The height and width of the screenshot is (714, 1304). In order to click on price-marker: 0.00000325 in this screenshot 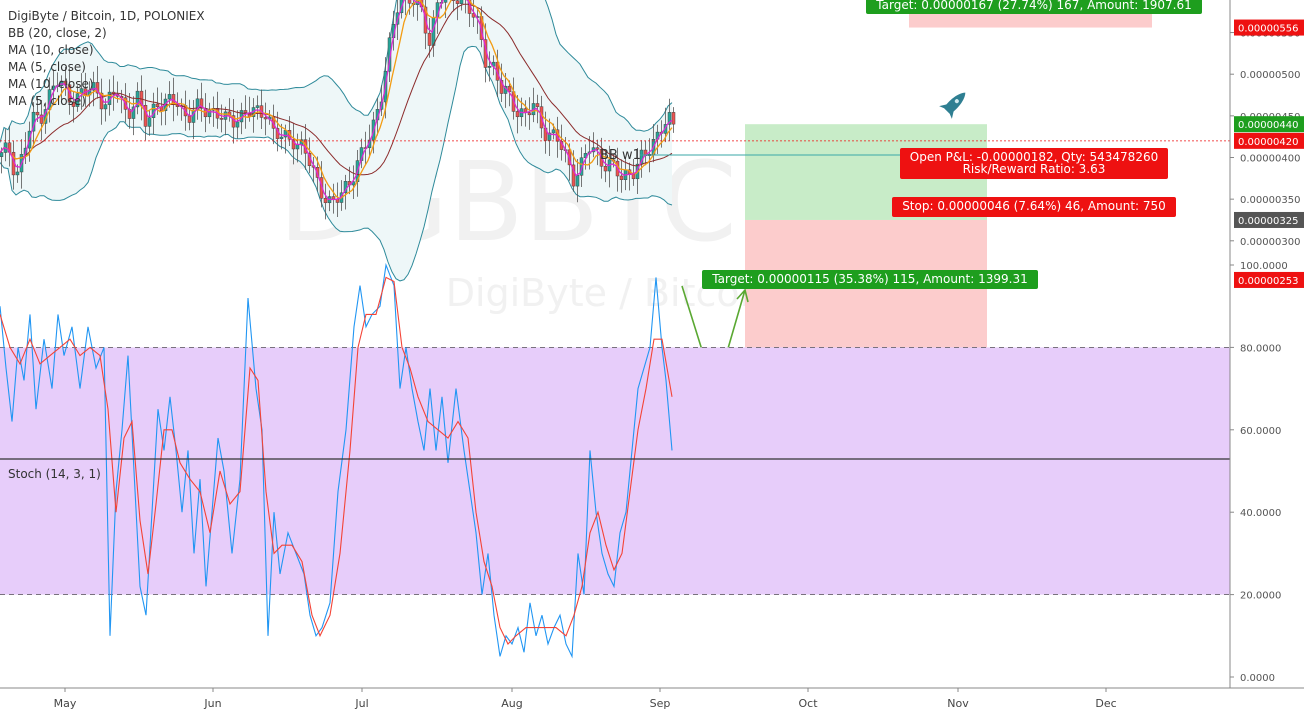, I will do `click(1269, 219)`.